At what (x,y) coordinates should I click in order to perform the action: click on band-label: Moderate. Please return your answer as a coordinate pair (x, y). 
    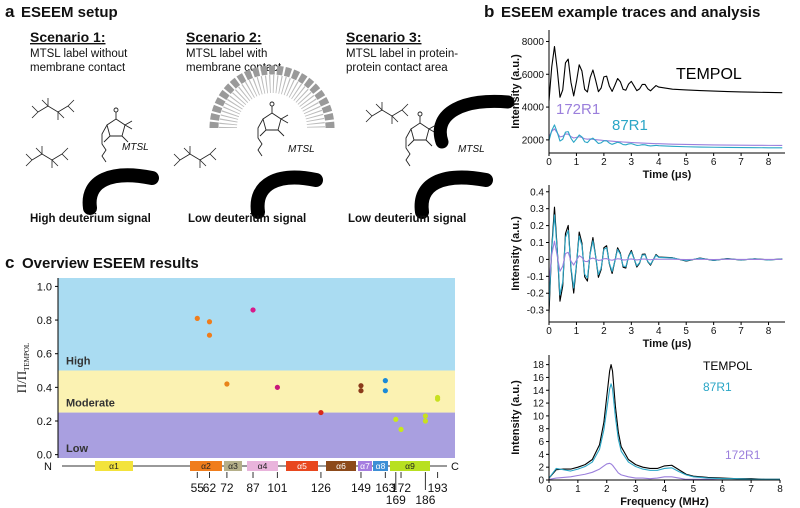
    Looking at the image, I should click on (90, 404).